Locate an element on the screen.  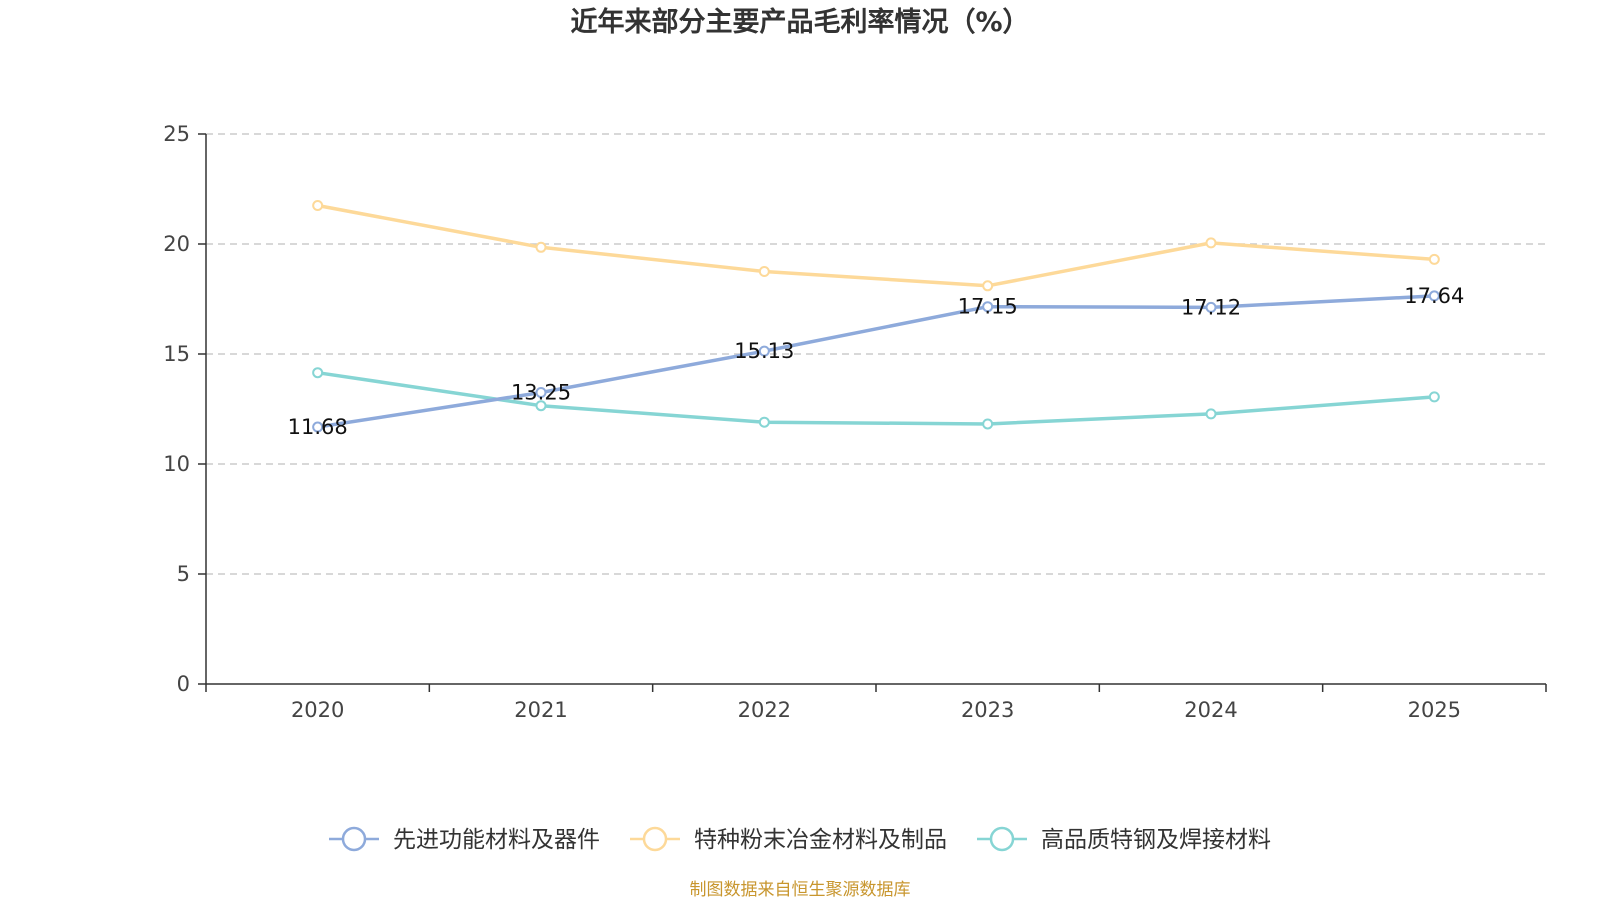
y-tick-label: 15 is located at coordinates (176, 354).